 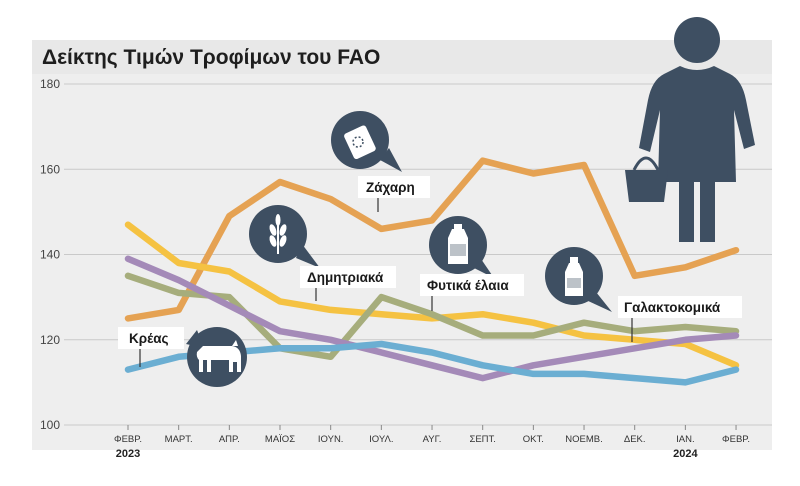 What do you see at coordinates (331, 439) in the screenshot?
I see `x-tick-label: ΙΟΥΝ.` at bounding box center [331, 439].